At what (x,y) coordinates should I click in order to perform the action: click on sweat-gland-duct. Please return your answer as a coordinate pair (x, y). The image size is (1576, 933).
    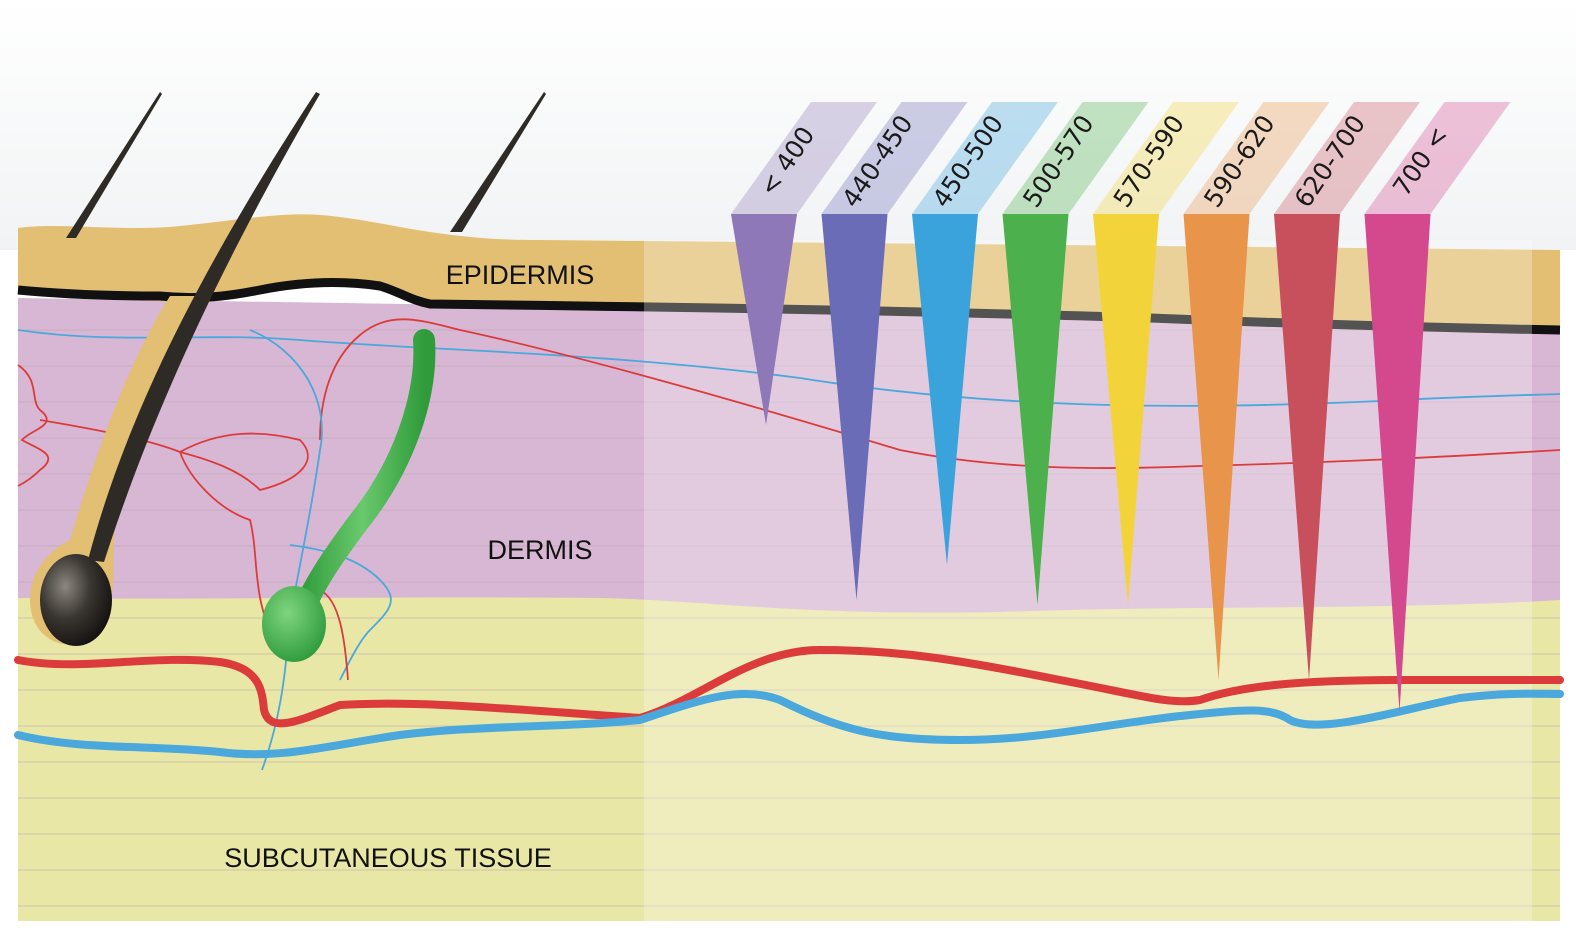
    Looking at the image, I should click on (362, 480).